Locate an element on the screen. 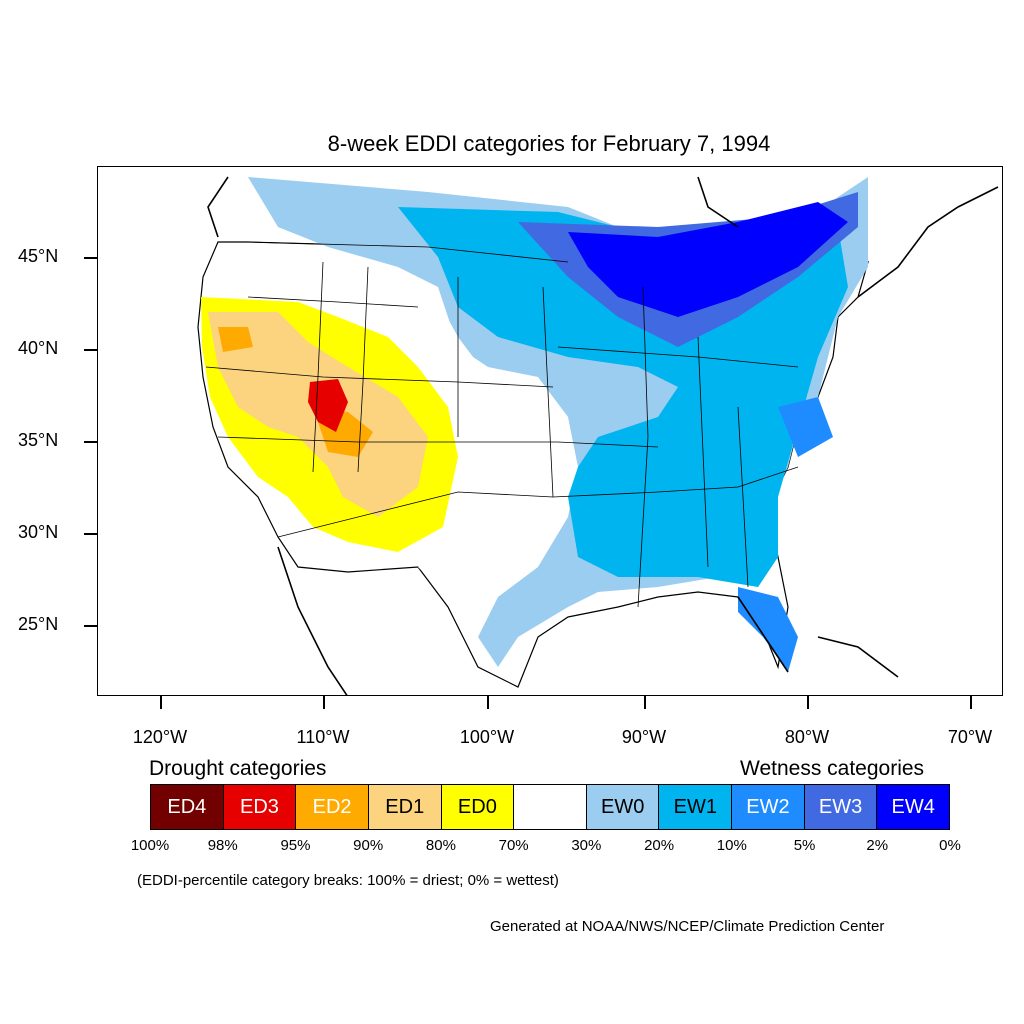  legend-cell-neutral is located at coordinates (550, 807).